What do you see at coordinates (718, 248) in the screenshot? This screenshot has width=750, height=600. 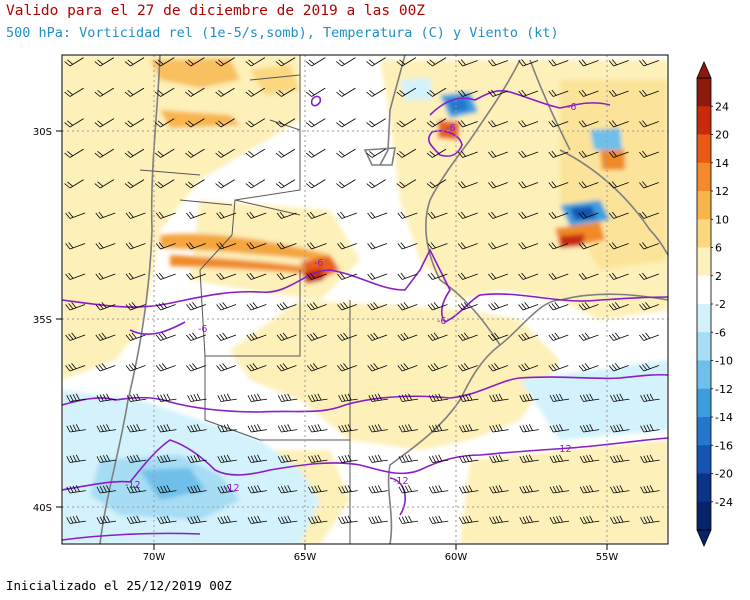 I see `colorbar-label: 6` at bounding box center [718, 248].